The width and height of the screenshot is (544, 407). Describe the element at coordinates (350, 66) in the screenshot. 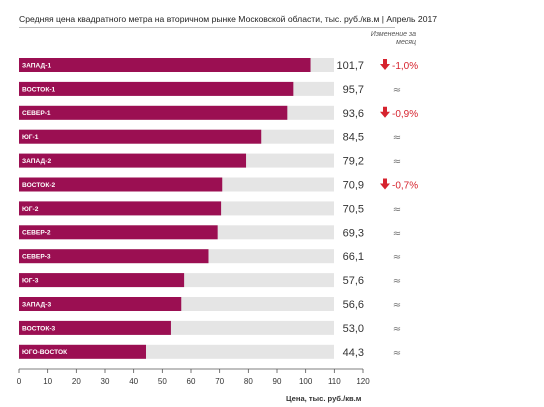

I see `value-label: 101,7` at that location.